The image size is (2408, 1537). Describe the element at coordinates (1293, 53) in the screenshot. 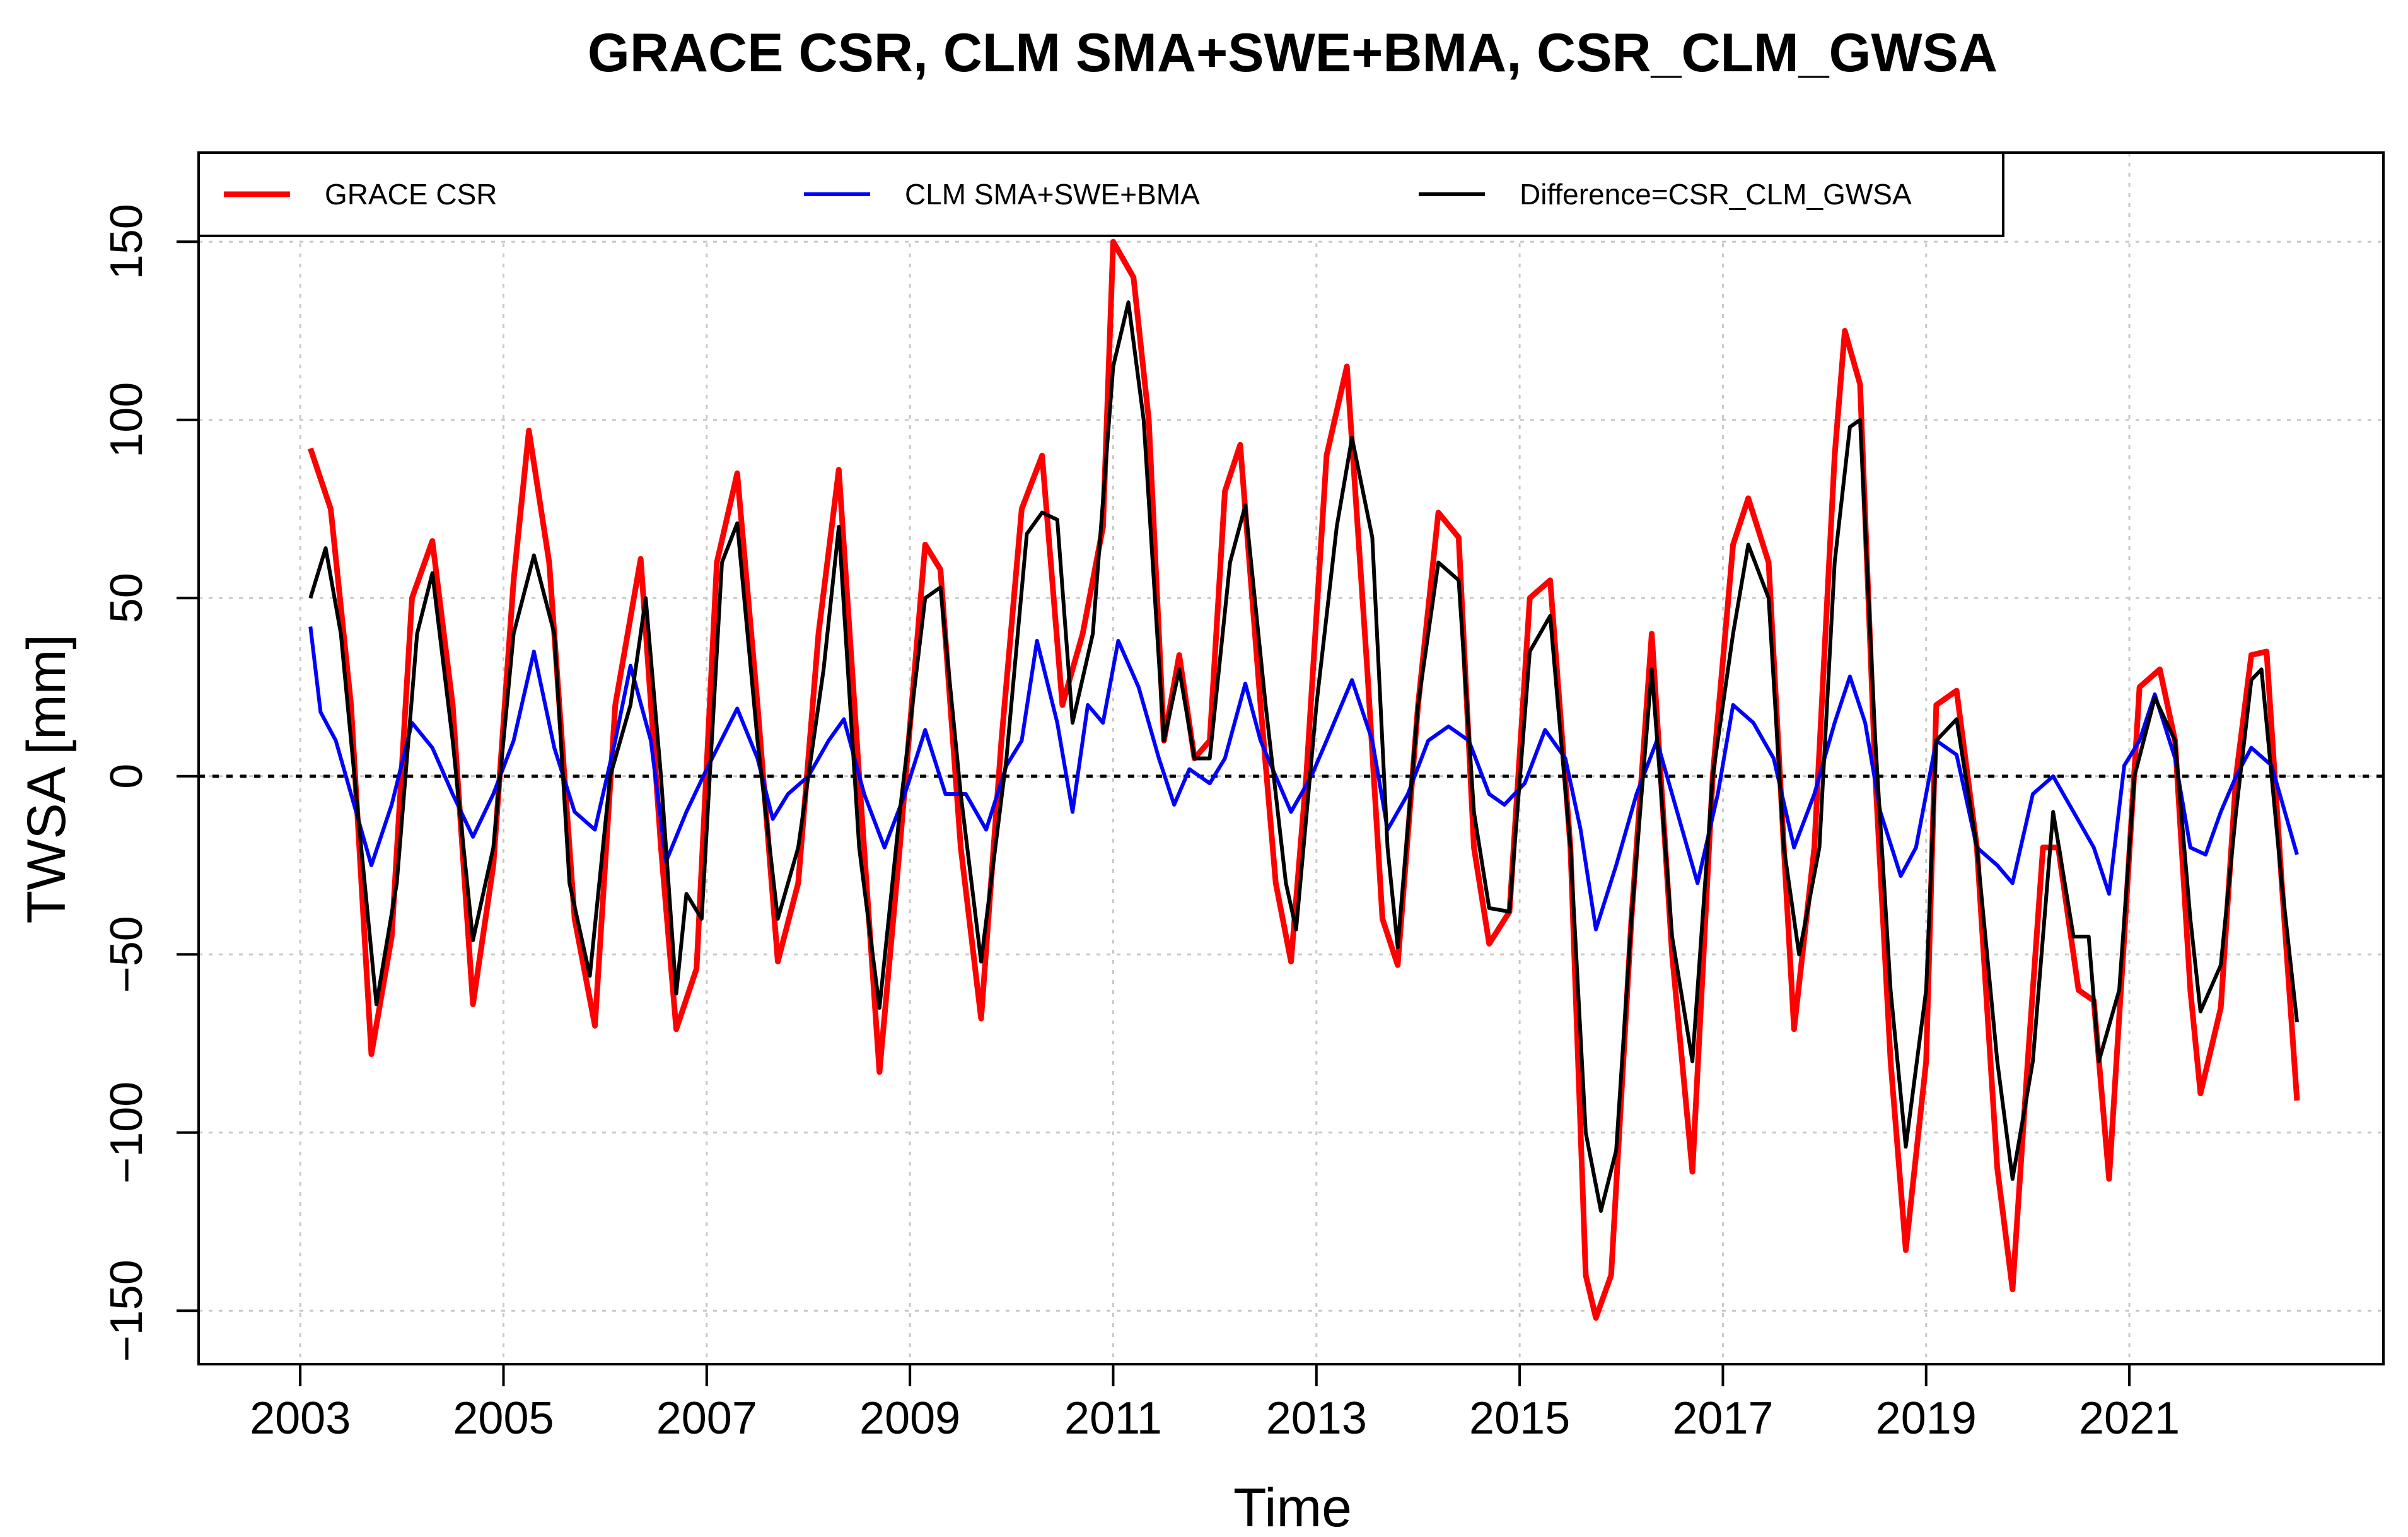

I see `chart-title: GRACE CSR, CLM SMA+SWE+BMA, CSR_CLM_GWSA` at that location.